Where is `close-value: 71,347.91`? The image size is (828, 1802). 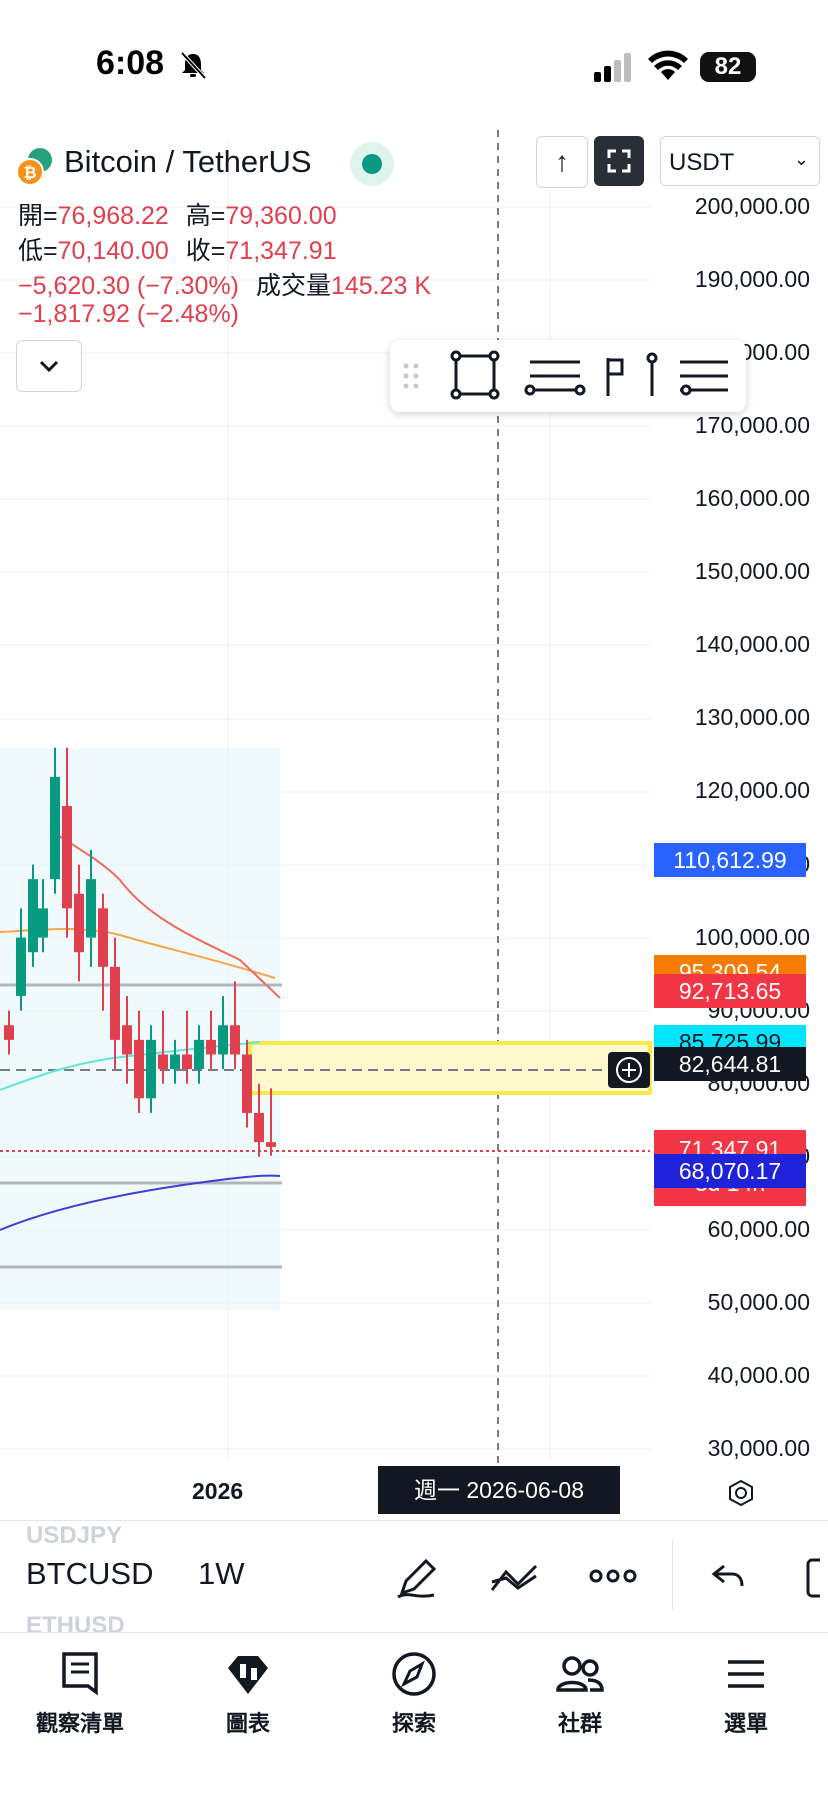
close-value: 71,347.91 is located at coordinates (281, 251).